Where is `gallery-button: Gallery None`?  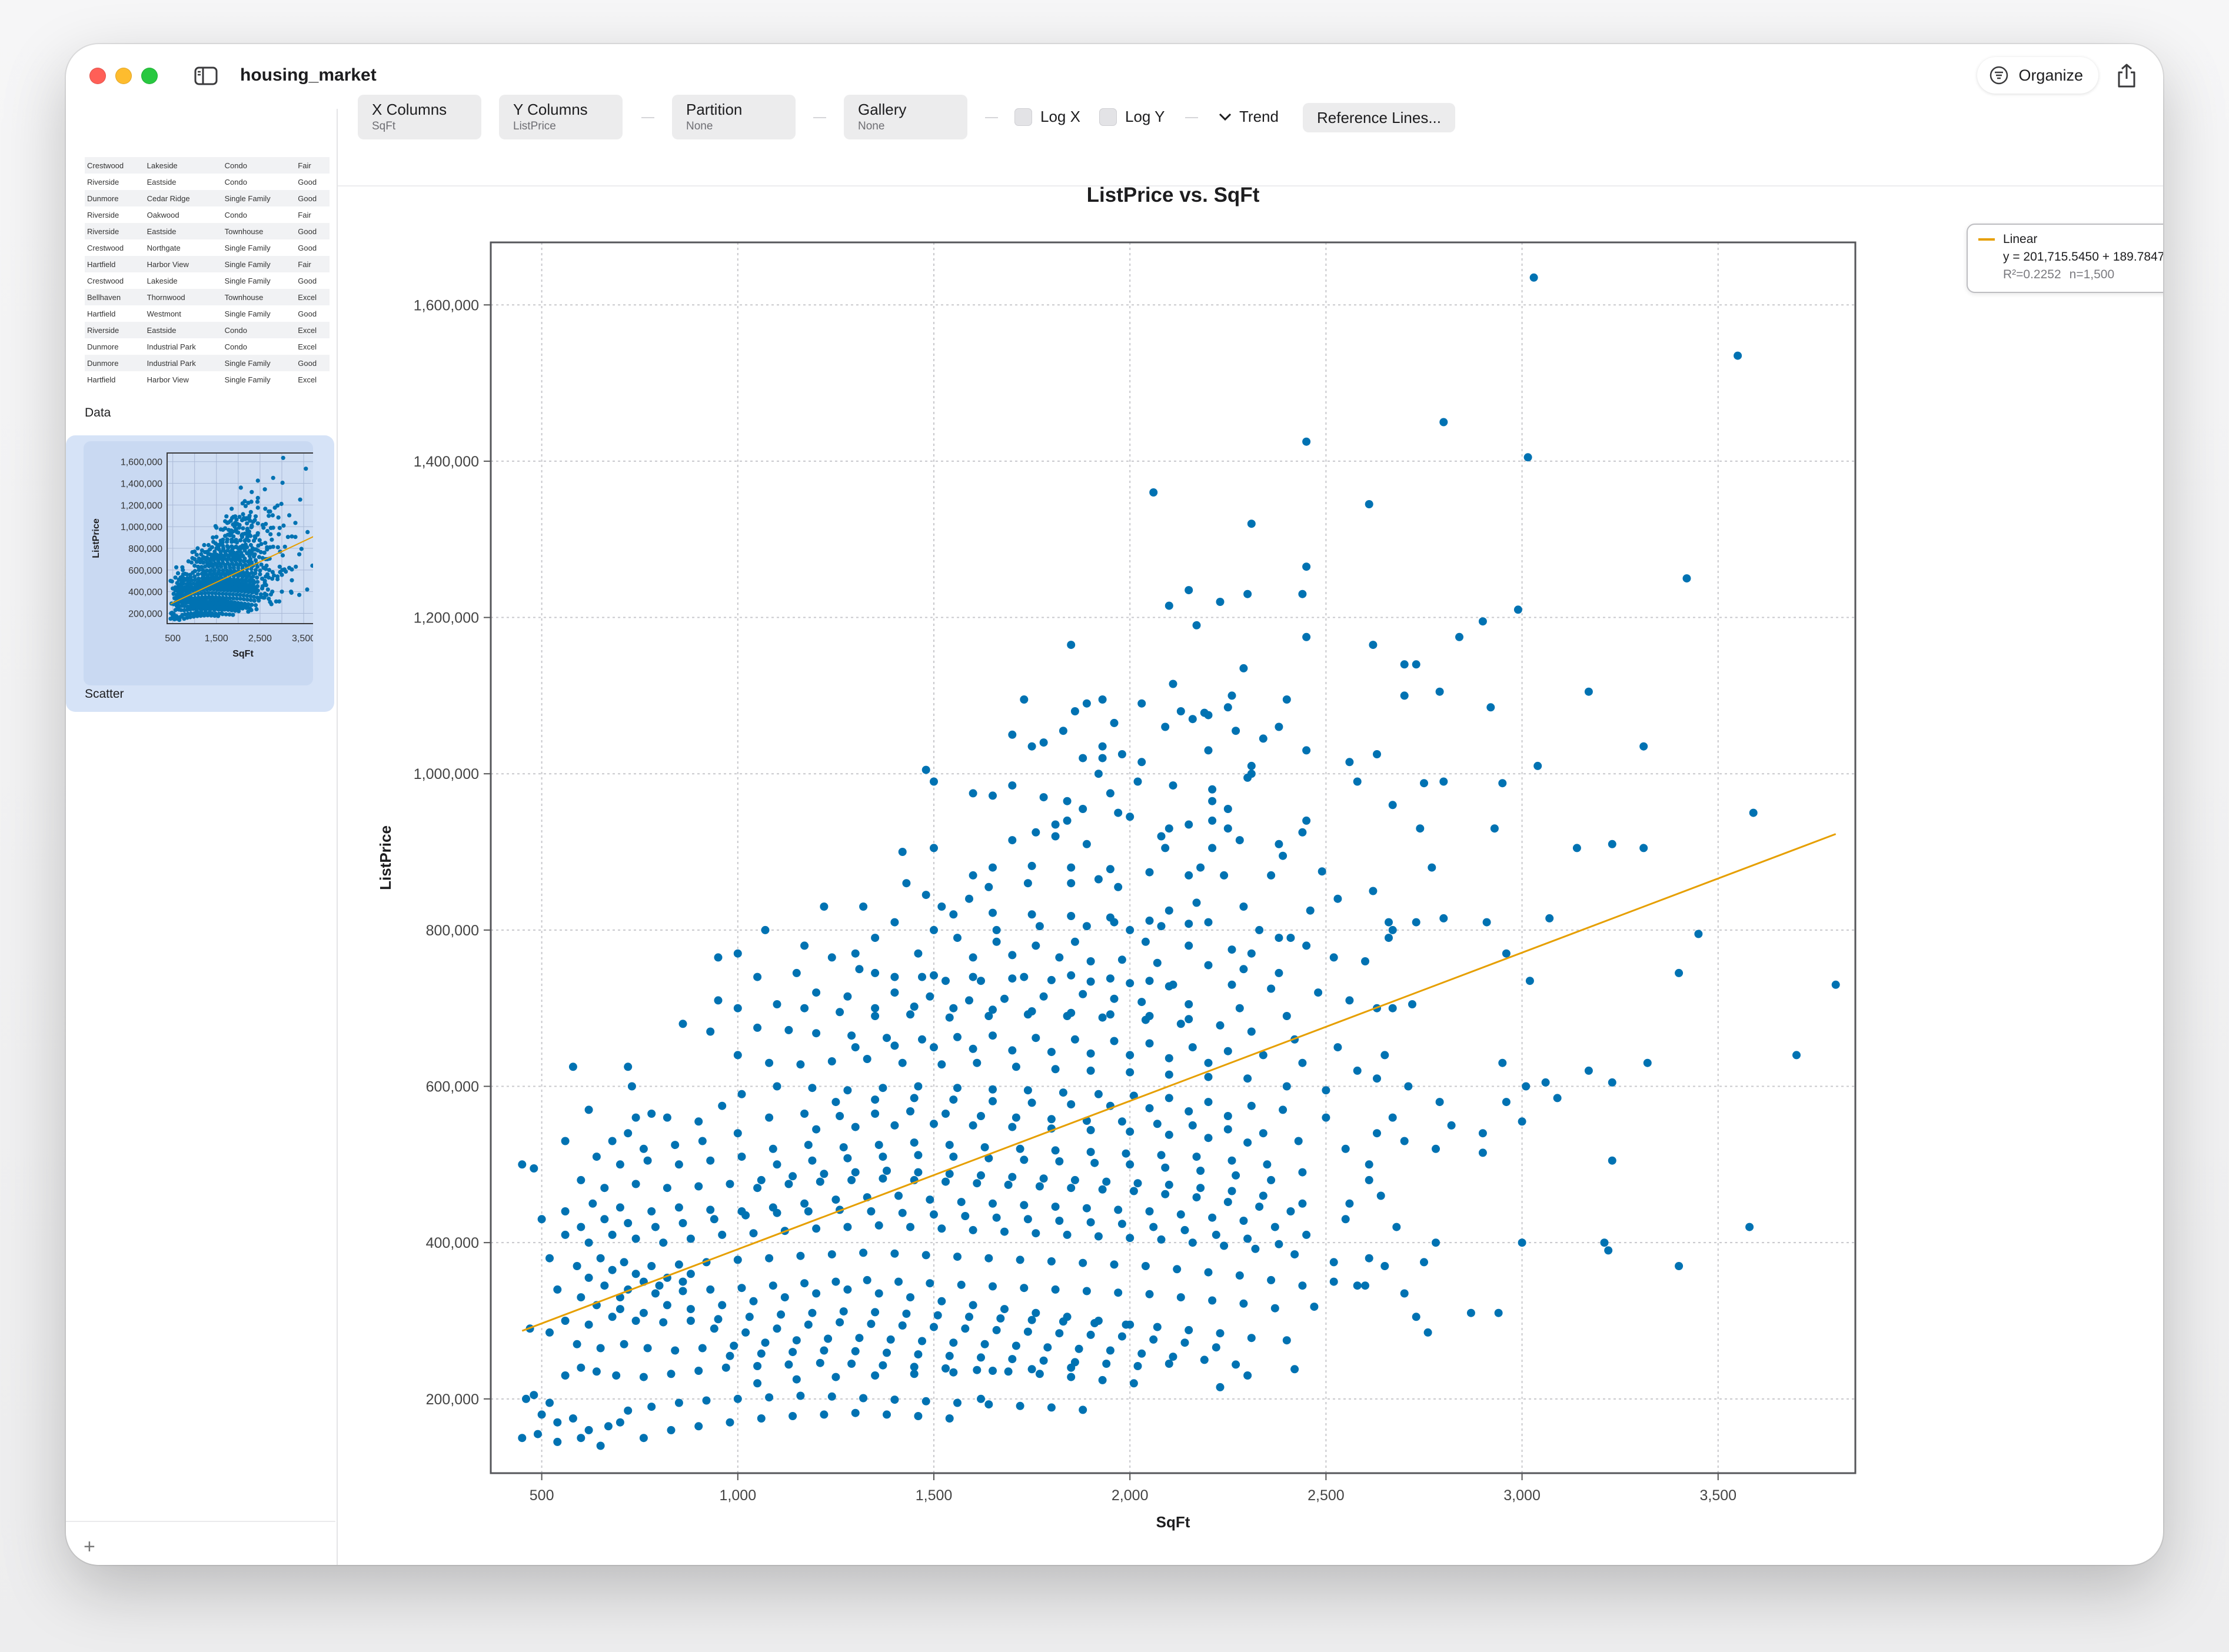
gallery-button: Gallery None is located at coordinates (905, 117).